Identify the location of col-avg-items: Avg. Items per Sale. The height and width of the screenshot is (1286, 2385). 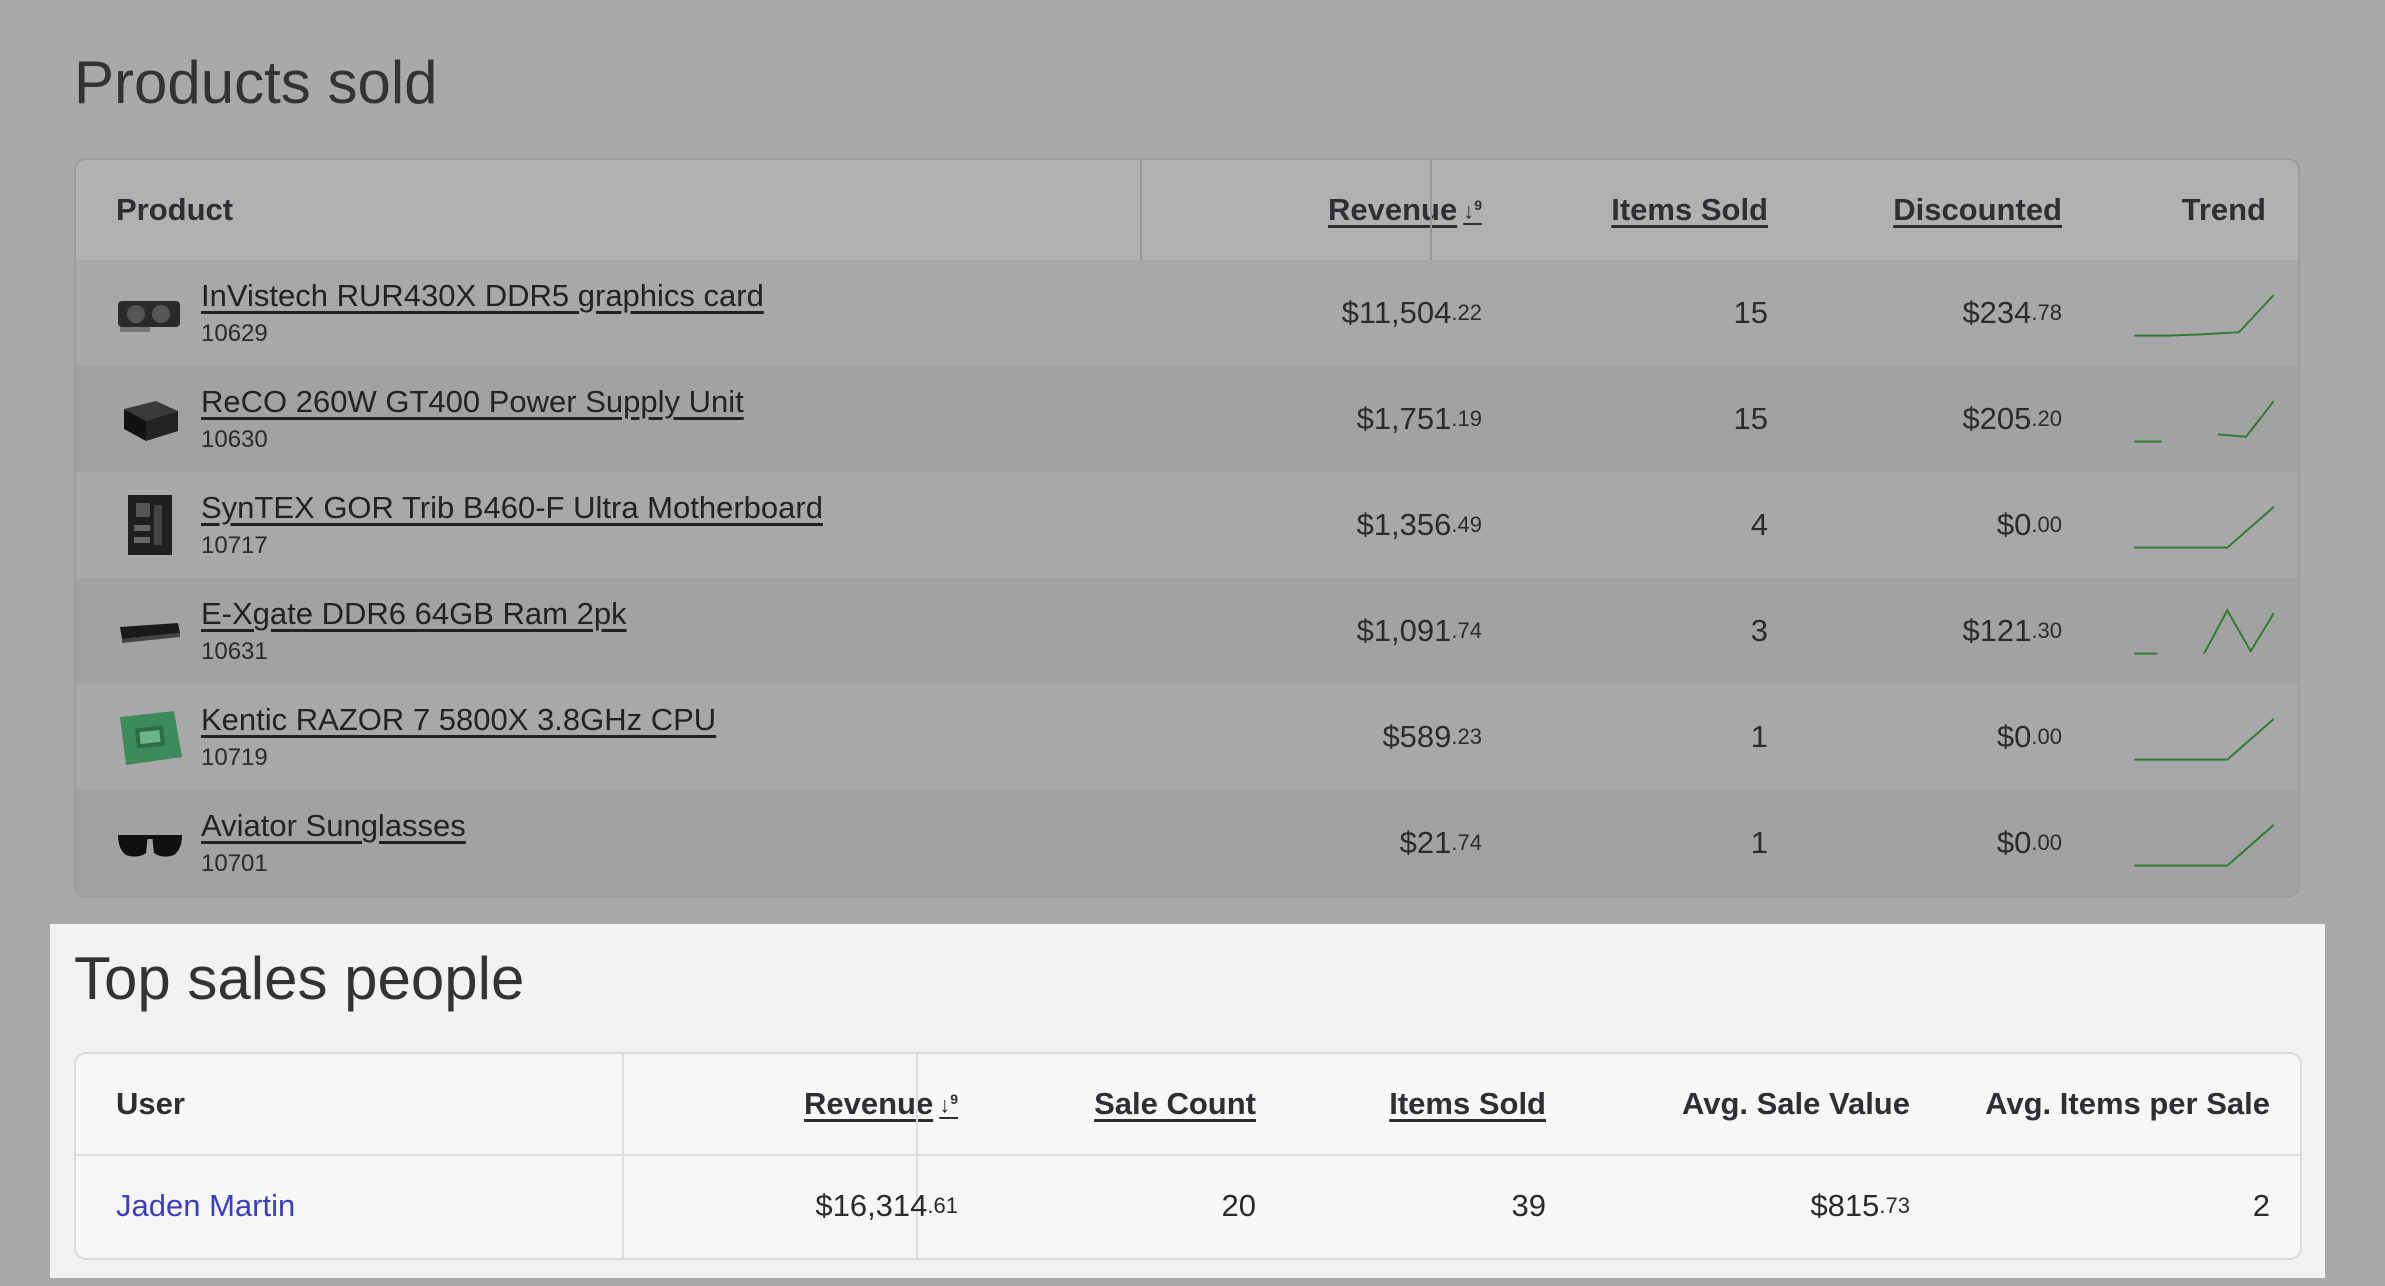
(2127, 1103).